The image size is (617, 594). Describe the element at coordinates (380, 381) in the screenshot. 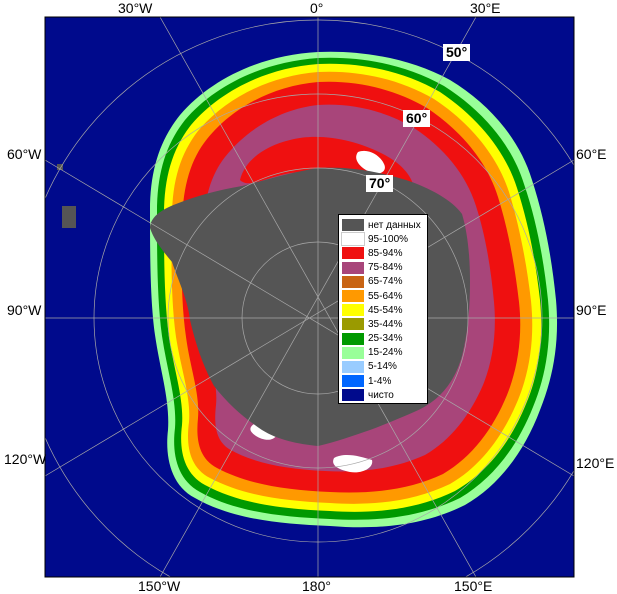

I see `legend-label: 1-4%` at that location.